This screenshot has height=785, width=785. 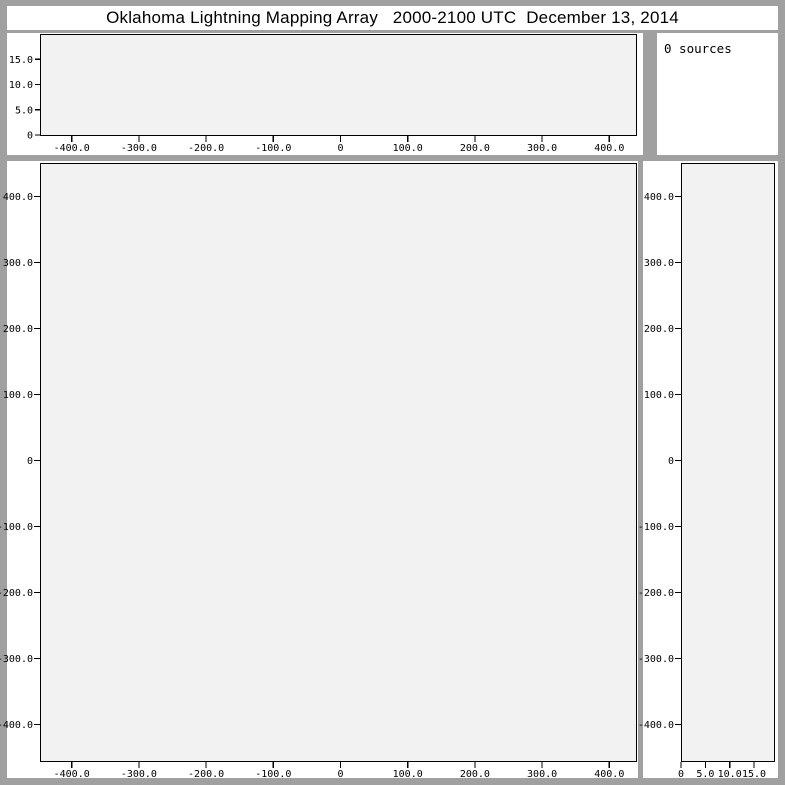 What do you see at coordinates (325, 94) in the screenshot?
I see `ew-altitude-panel` at bounding box center [325, 94].